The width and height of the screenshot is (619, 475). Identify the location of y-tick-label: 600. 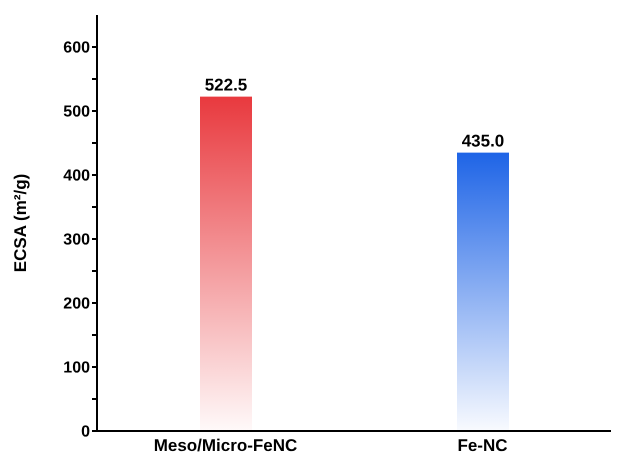
(76, 48).